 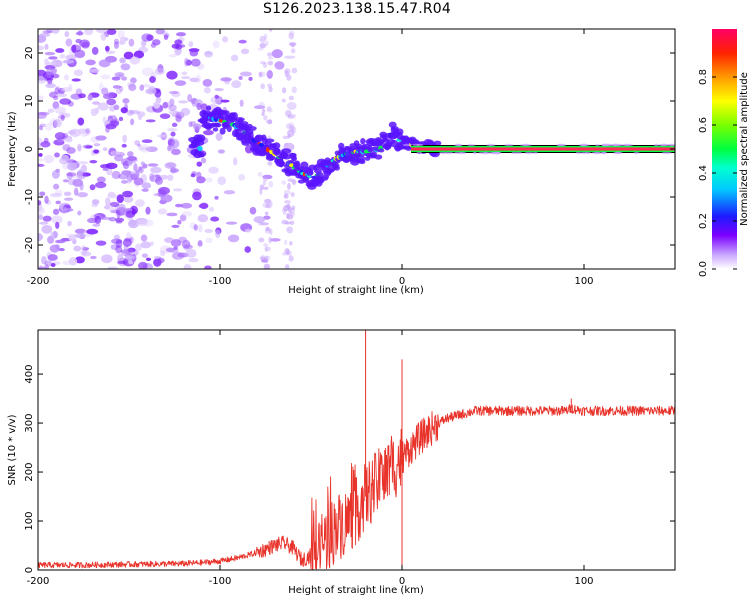 I want to click on colorbar-tick-label: 0.8, so click(x=703, y=77).